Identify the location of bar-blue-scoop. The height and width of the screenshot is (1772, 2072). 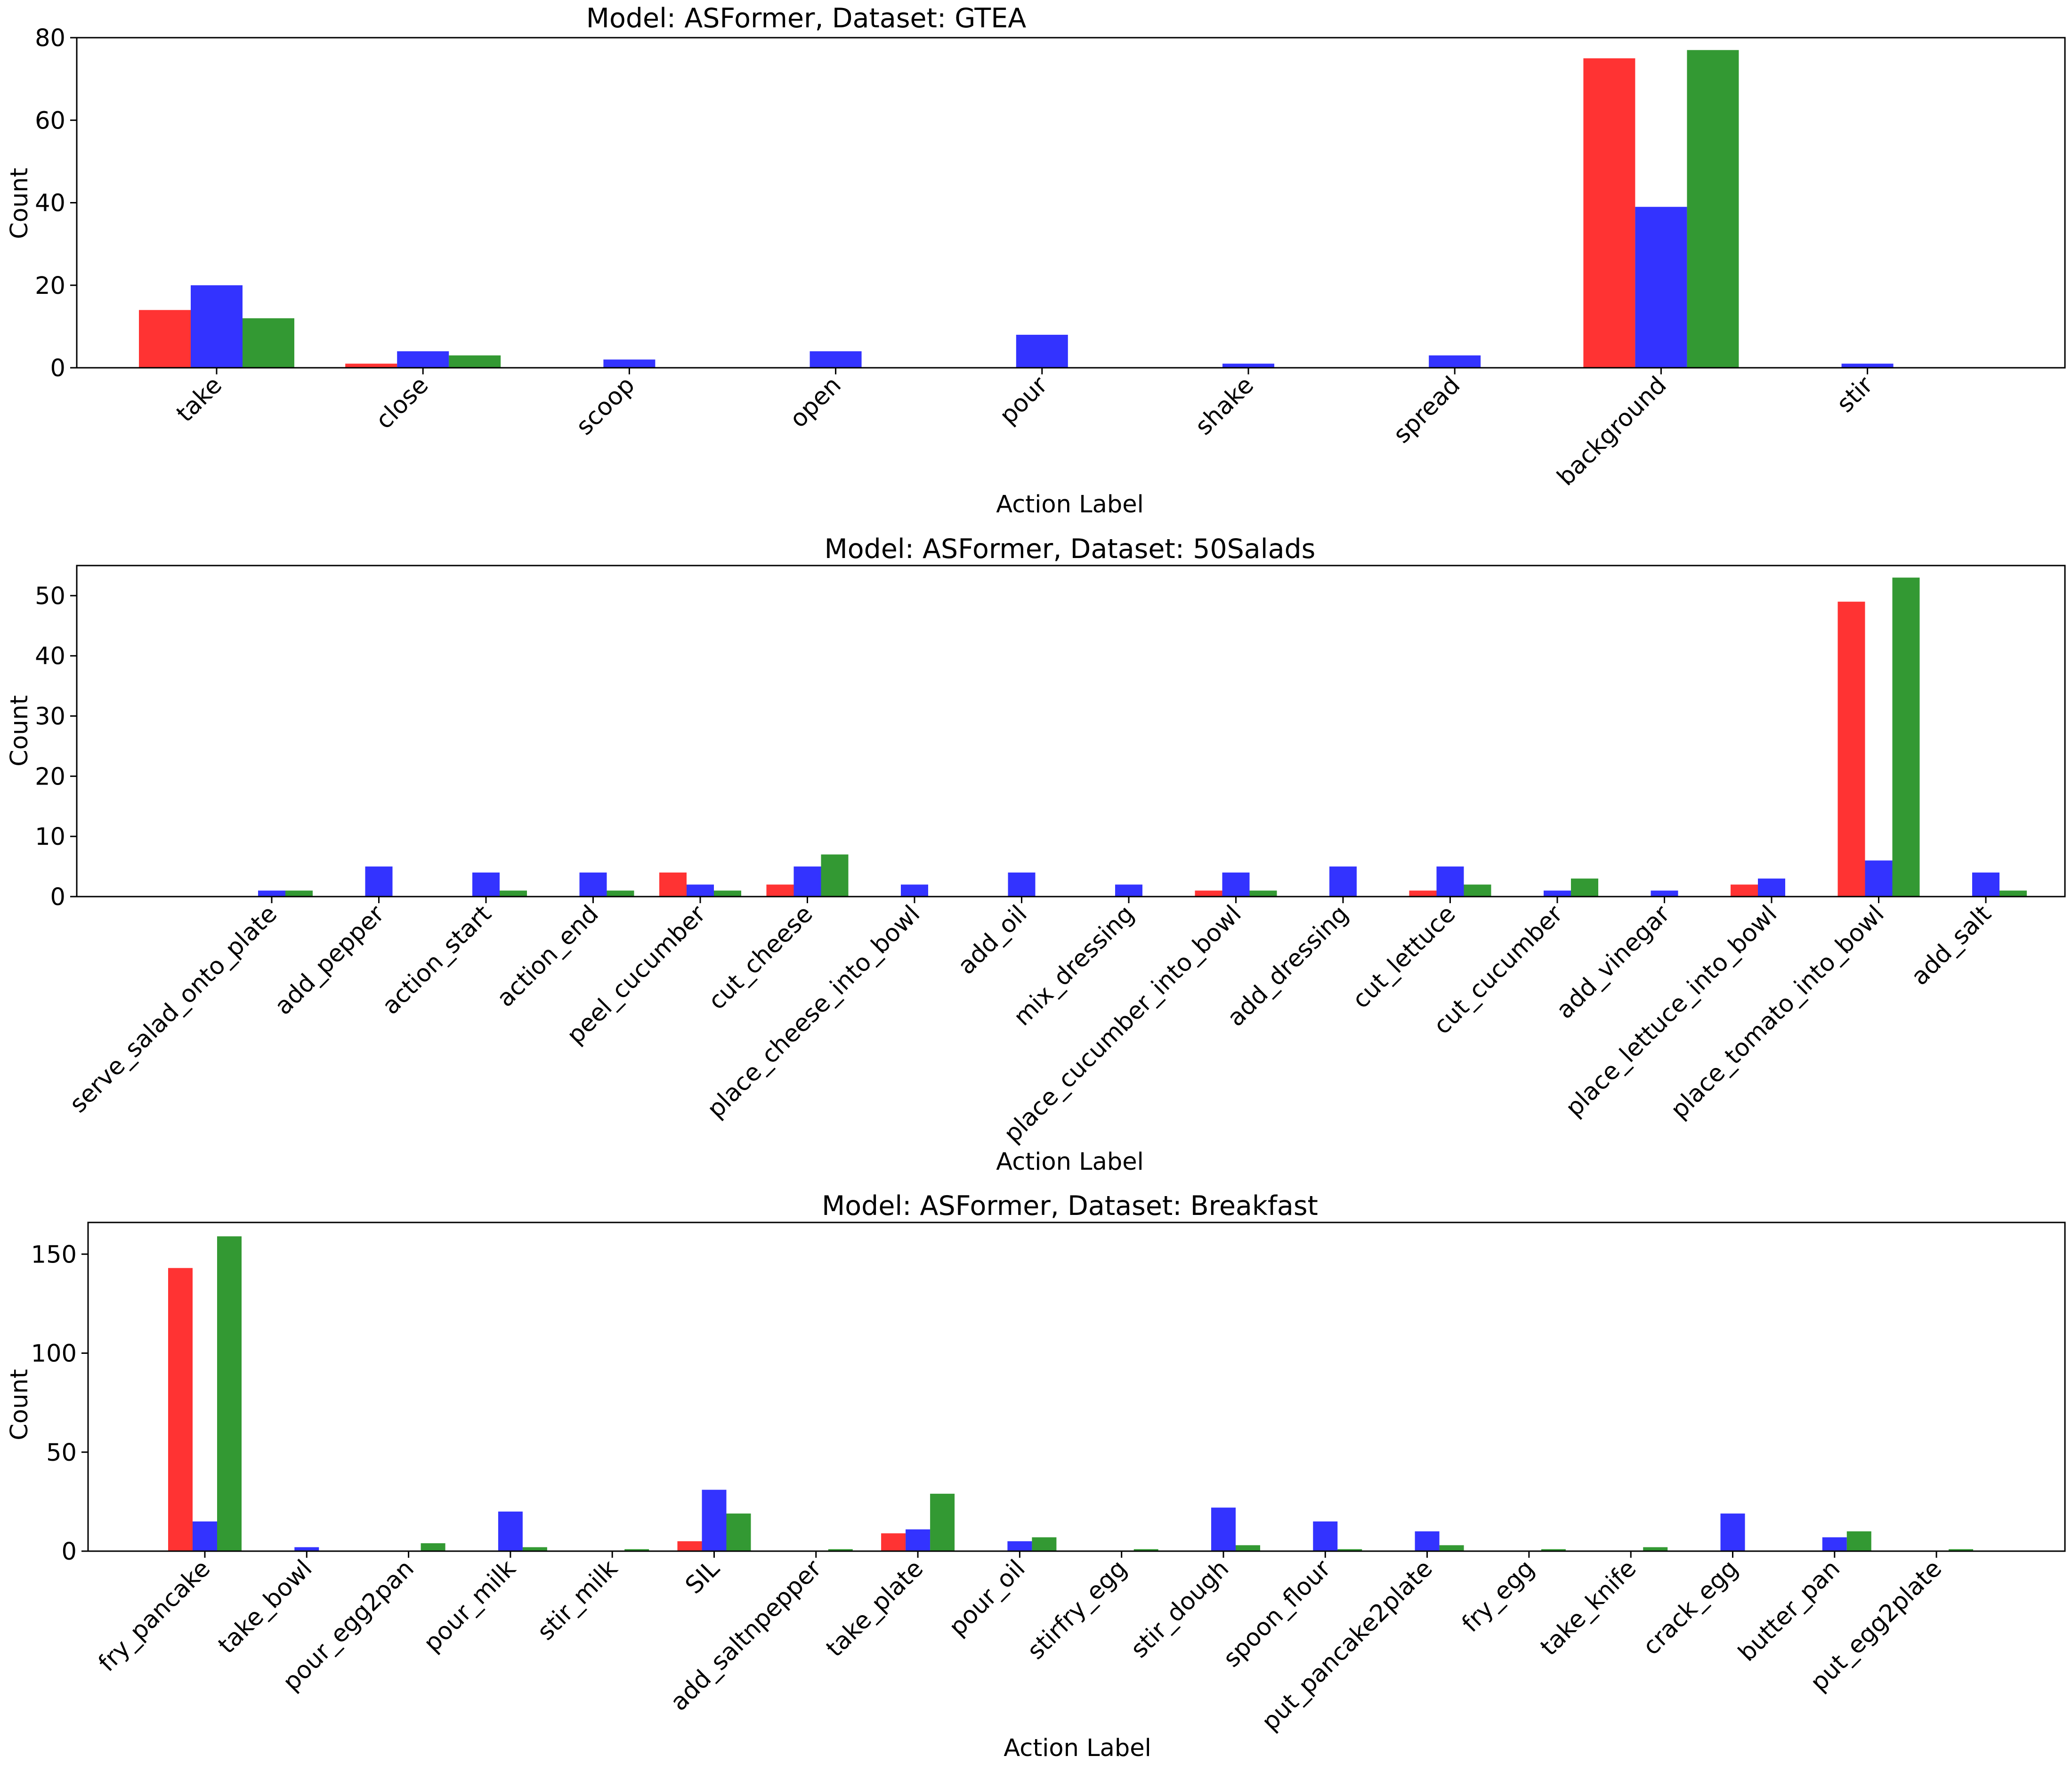
(629, 363).